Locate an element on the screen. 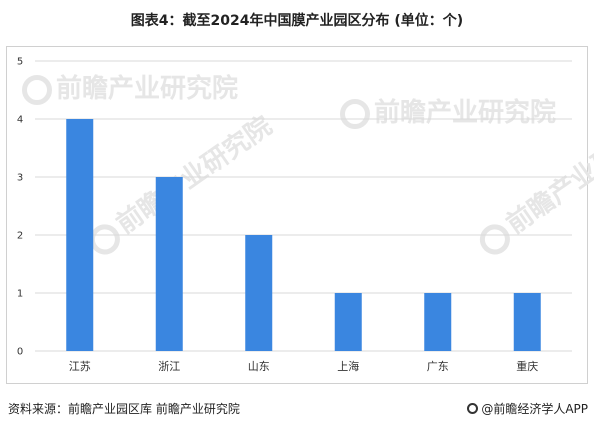  x-tick-label: 江苏 is located at coordinates (80, 366).